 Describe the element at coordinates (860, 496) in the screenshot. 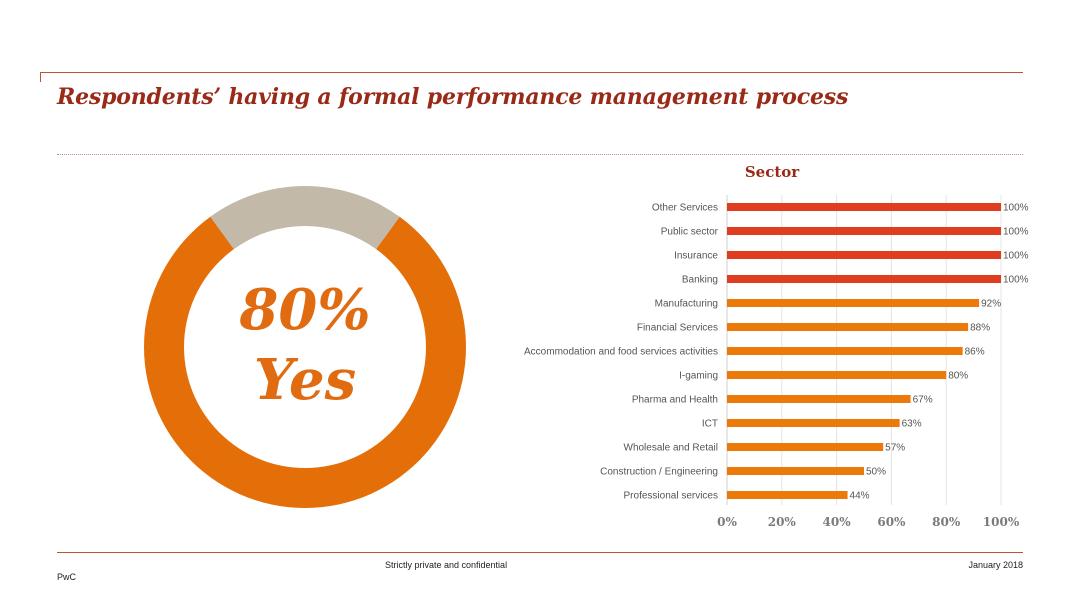

I see `data-label: 44%` at that location.